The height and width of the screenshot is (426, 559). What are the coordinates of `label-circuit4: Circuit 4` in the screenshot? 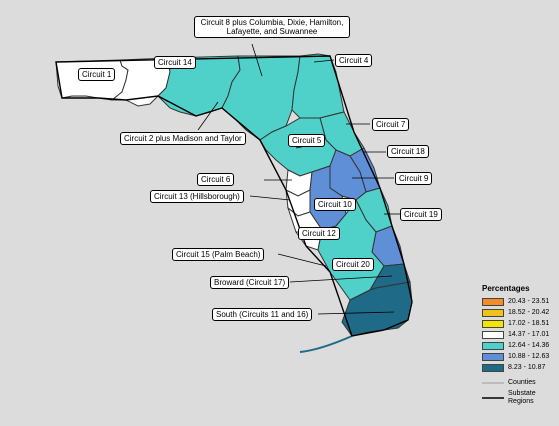 It's located at (354, 60).